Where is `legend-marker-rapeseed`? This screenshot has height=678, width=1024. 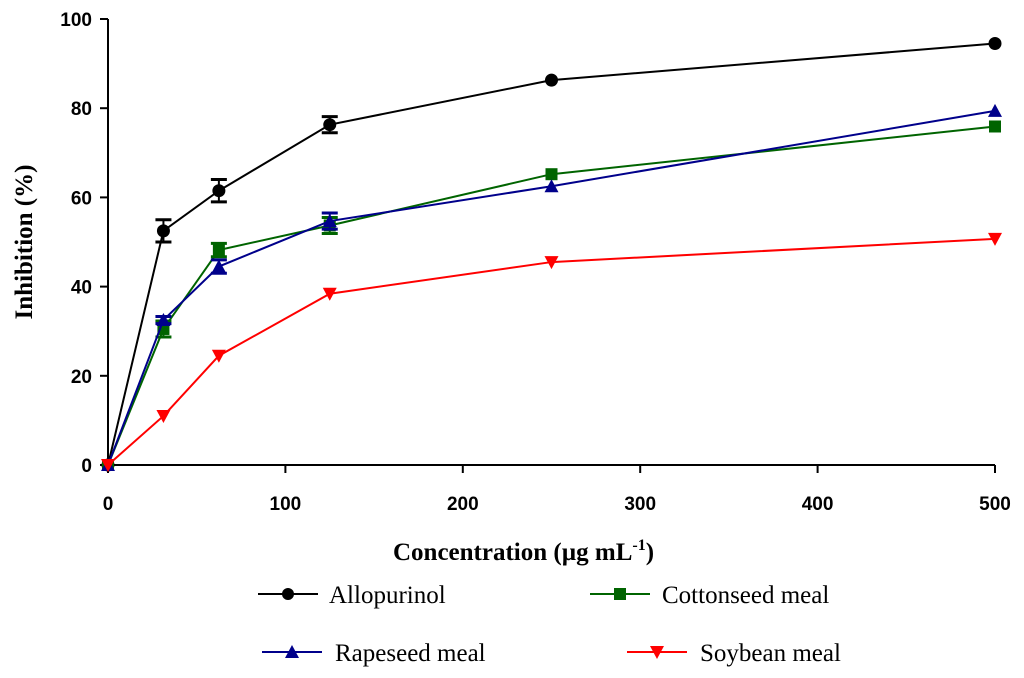
legend-marker-rapeseed is located at coordinates (292, 651).